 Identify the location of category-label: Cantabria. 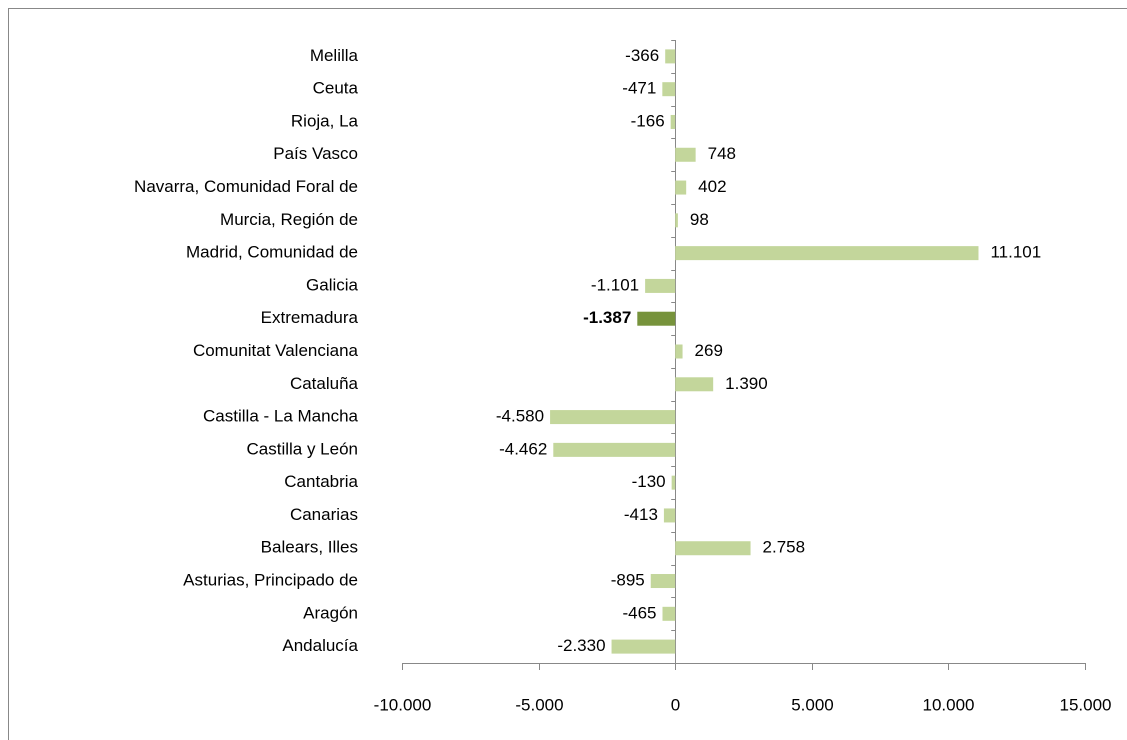
(321, 481).